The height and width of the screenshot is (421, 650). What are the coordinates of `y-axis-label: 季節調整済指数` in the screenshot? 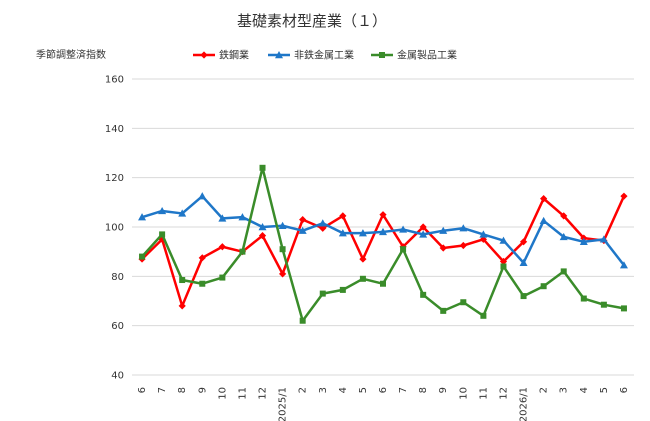 It's located at (71, 54).